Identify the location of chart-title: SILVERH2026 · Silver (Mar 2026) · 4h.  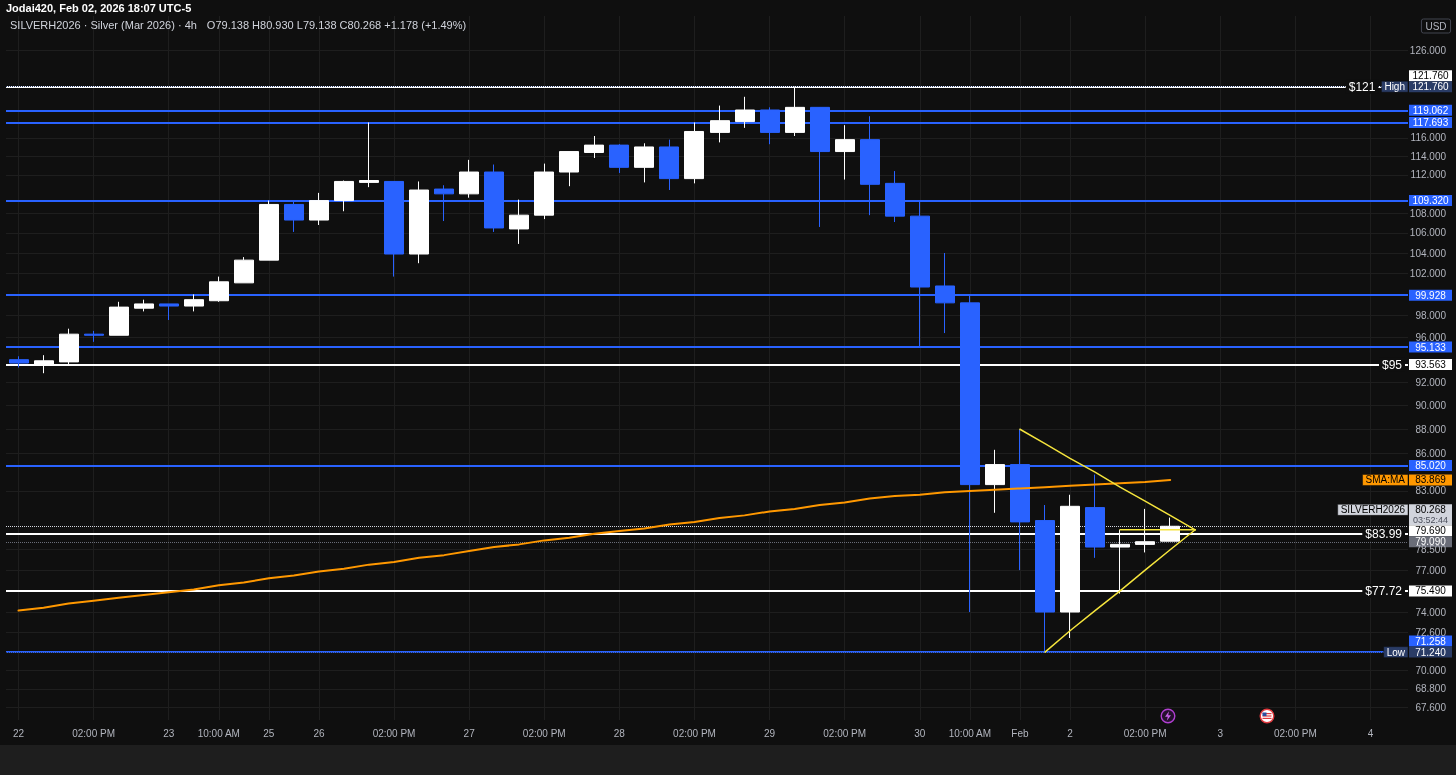
(103, 24).